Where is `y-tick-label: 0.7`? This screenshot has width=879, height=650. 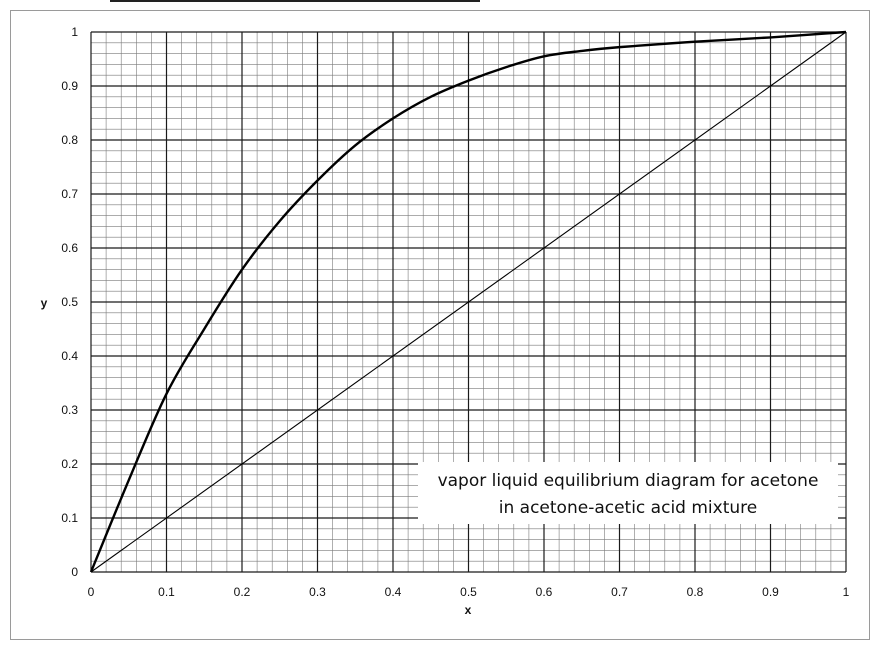 y-tick-label: 0.7 is located at coordinates (69, 194).